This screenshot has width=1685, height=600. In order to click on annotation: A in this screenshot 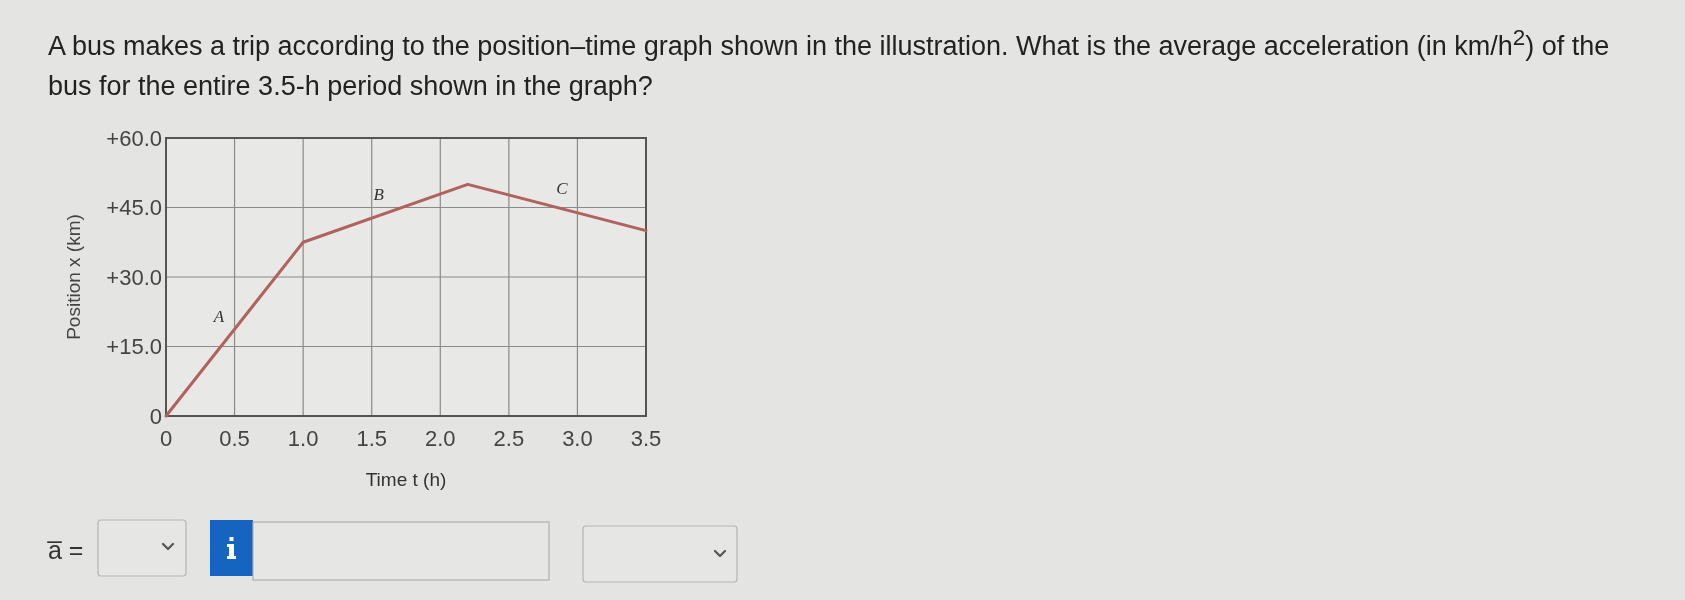, I will do `click(218, 317)`.